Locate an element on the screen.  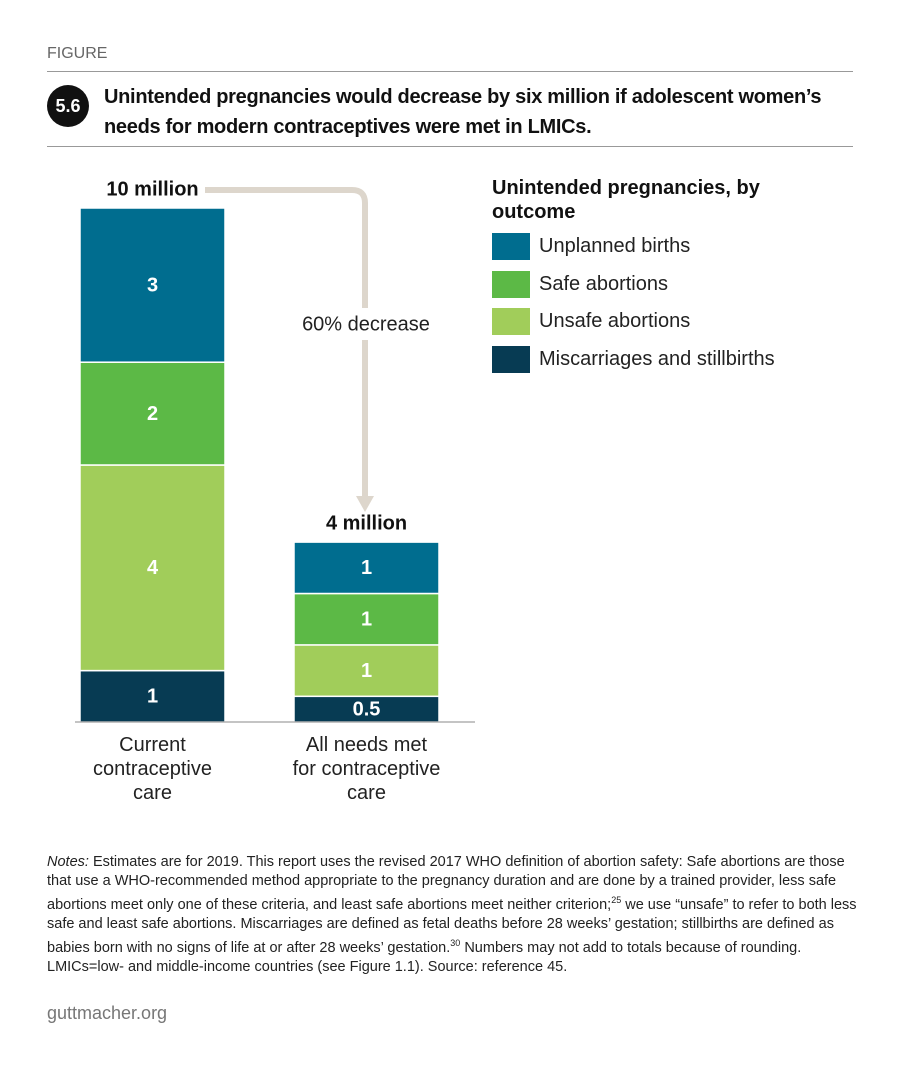
segment-label: 3 is located at coordinates (152, 285).